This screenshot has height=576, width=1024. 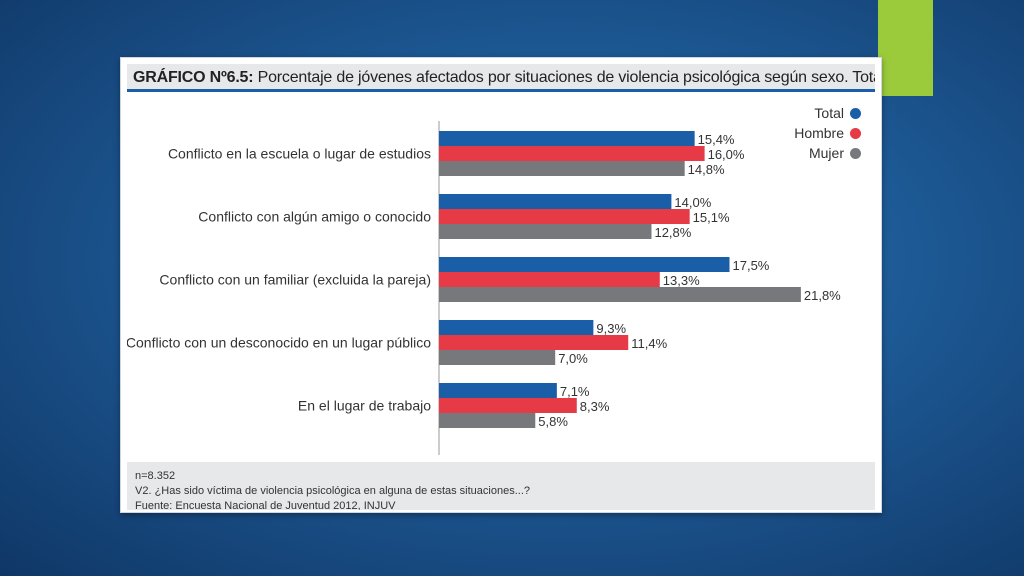 What do you see at coordinates (716, 139) in the screenshot?
I see `data-label-total-1: 15,4%` at bounding box center [716, 139].